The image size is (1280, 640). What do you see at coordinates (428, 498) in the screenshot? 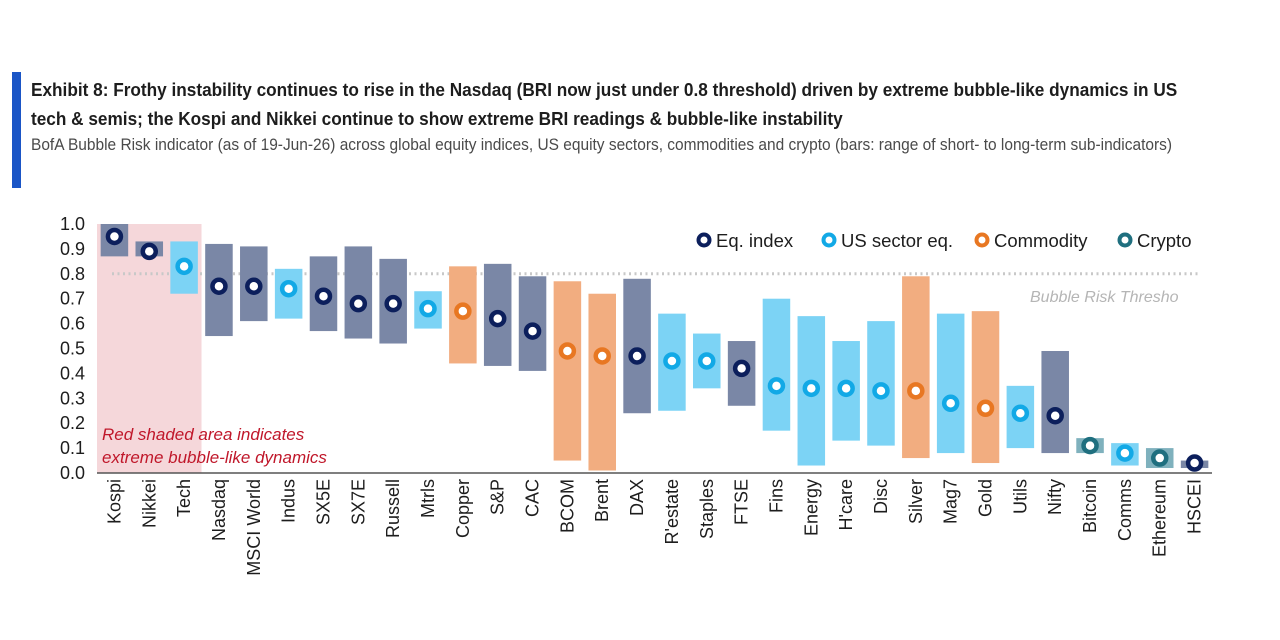
I see `x-tick-label: Mtrls` at bounding box center [428, 498].